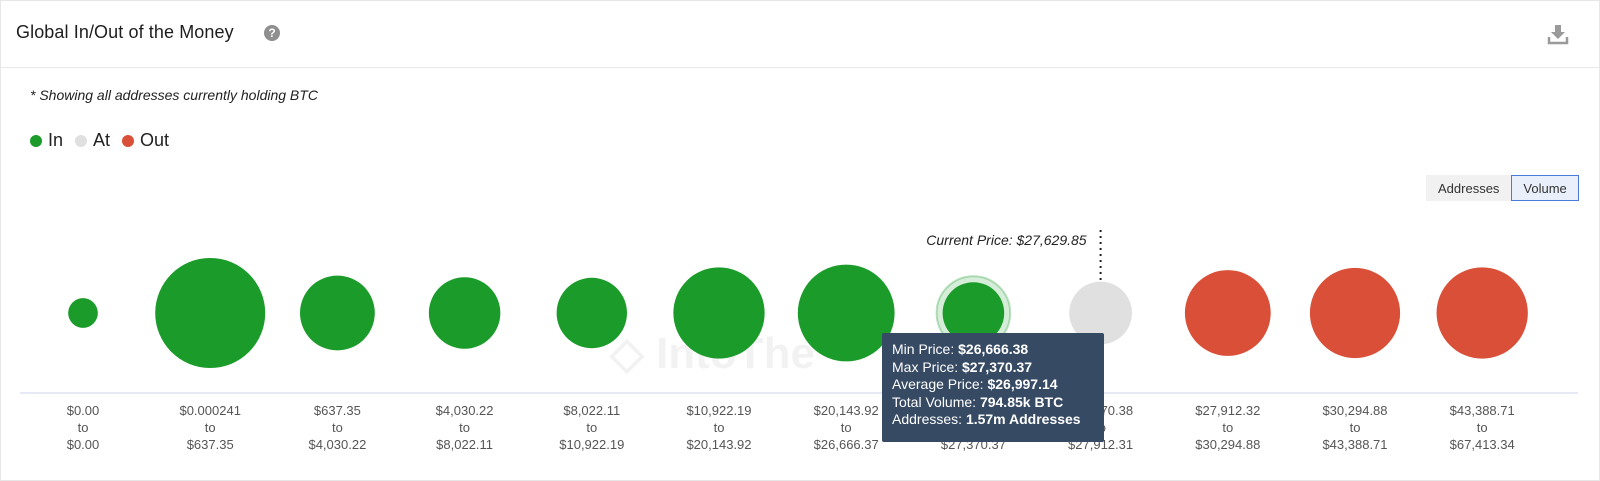  Describe the element at coordinates (718, 410) in the screenshot. I see `tick-label-from: $10,922.19` at that location.